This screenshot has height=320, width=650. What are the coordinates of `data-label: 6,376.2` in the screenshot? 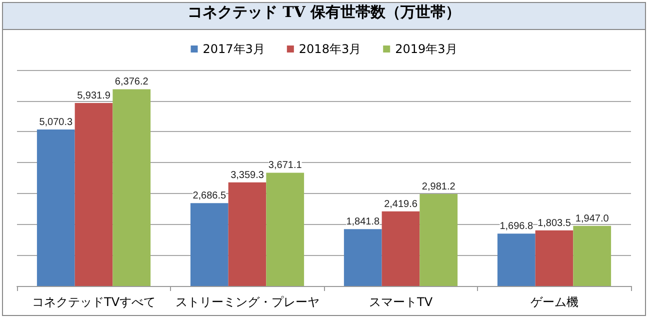 It's located at (131, 82).